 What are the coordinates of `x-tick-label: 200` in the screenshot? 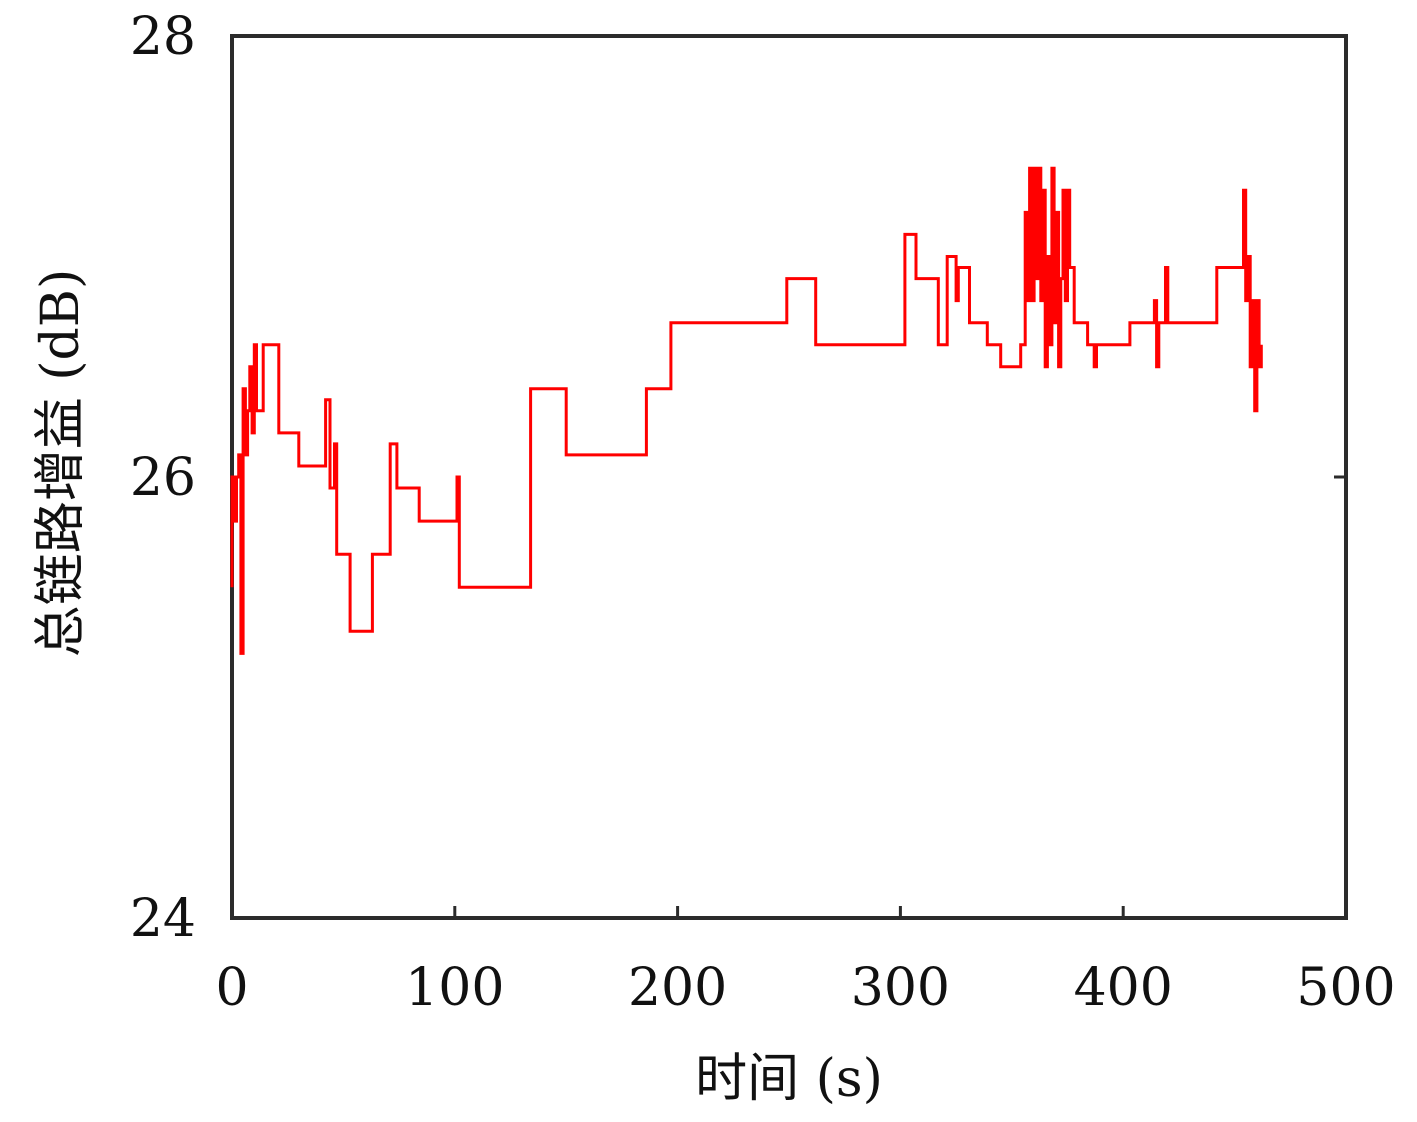 It's located at (677, 988).